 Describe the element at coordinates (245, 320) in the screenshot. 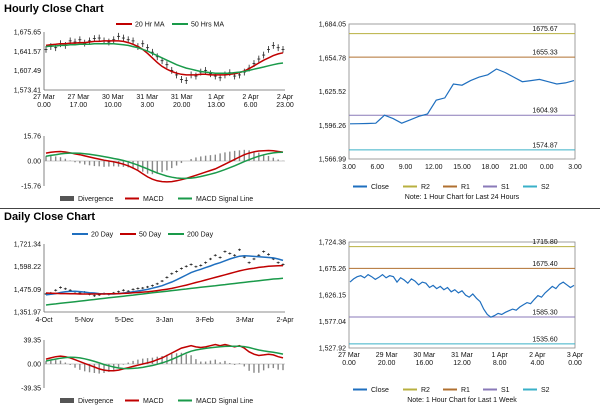

I see `x-tick-label: 3-Mar` at that location.